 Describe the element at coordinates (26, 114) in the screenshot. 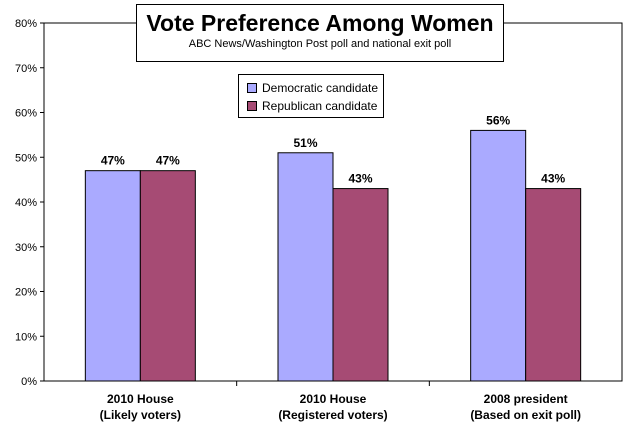

I see `y-tick-label: 60%` at that location.